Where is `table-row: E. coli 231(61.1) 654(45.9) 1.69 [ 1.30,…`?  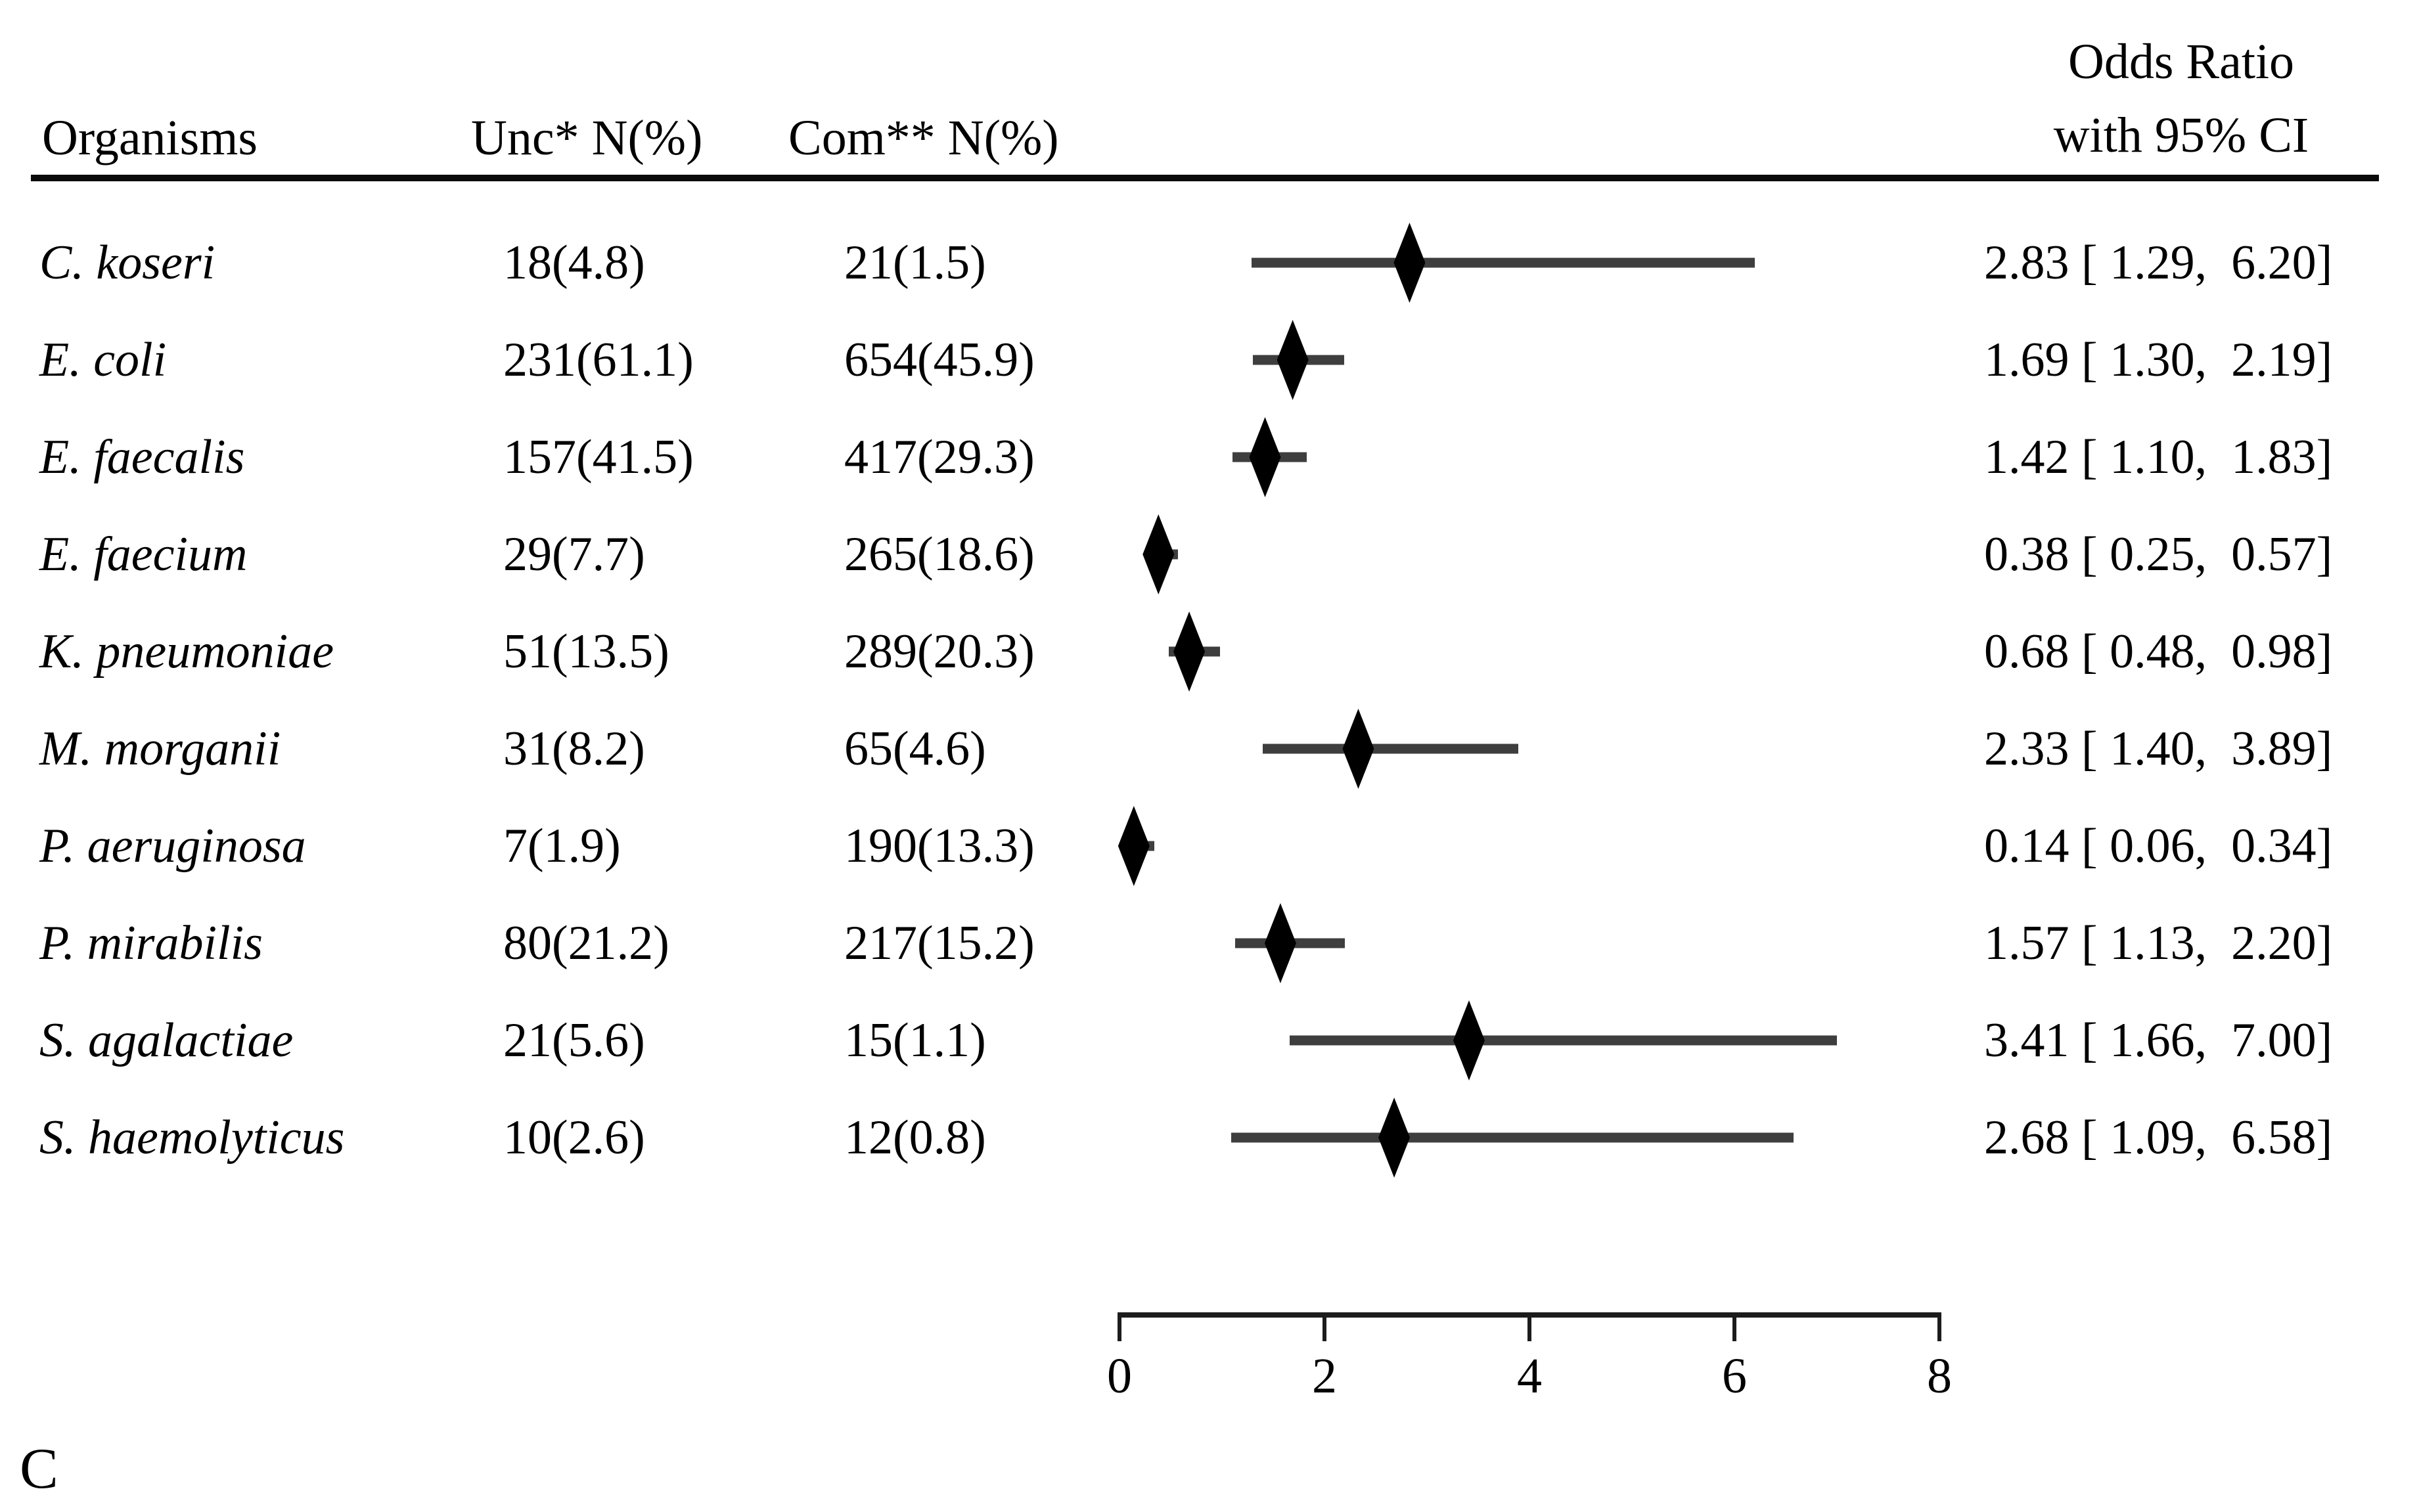
table-row: E. coli 231(61.1) 654(45.9) 1.69 [ 1.30,… is located at coordinates (1209, 360).